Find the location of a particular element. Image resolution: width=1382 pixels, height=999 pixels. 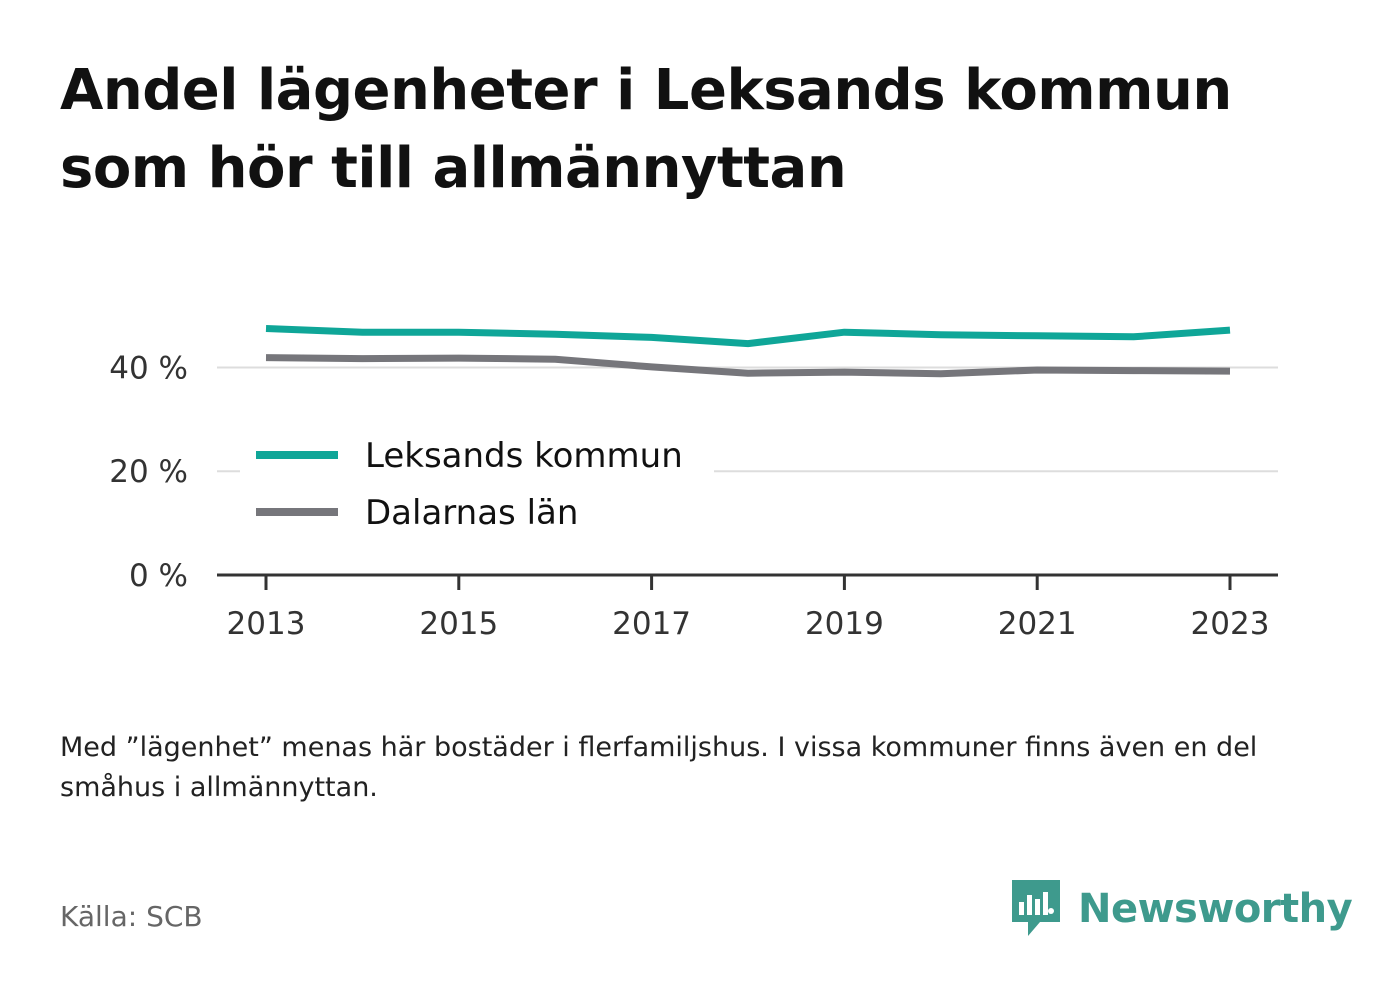

y-tick-label: 40 % is located at coordinates (148, 368).